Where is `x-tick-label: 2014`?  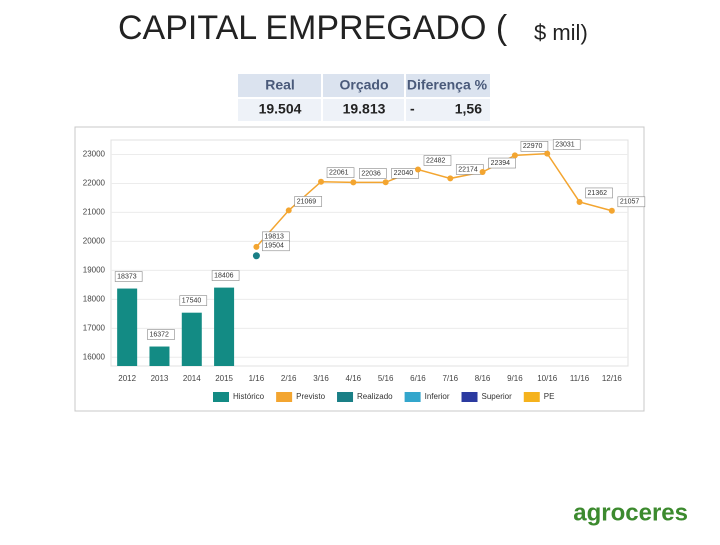 x-tick-label: 2014 is located at coordinates (192, 378).